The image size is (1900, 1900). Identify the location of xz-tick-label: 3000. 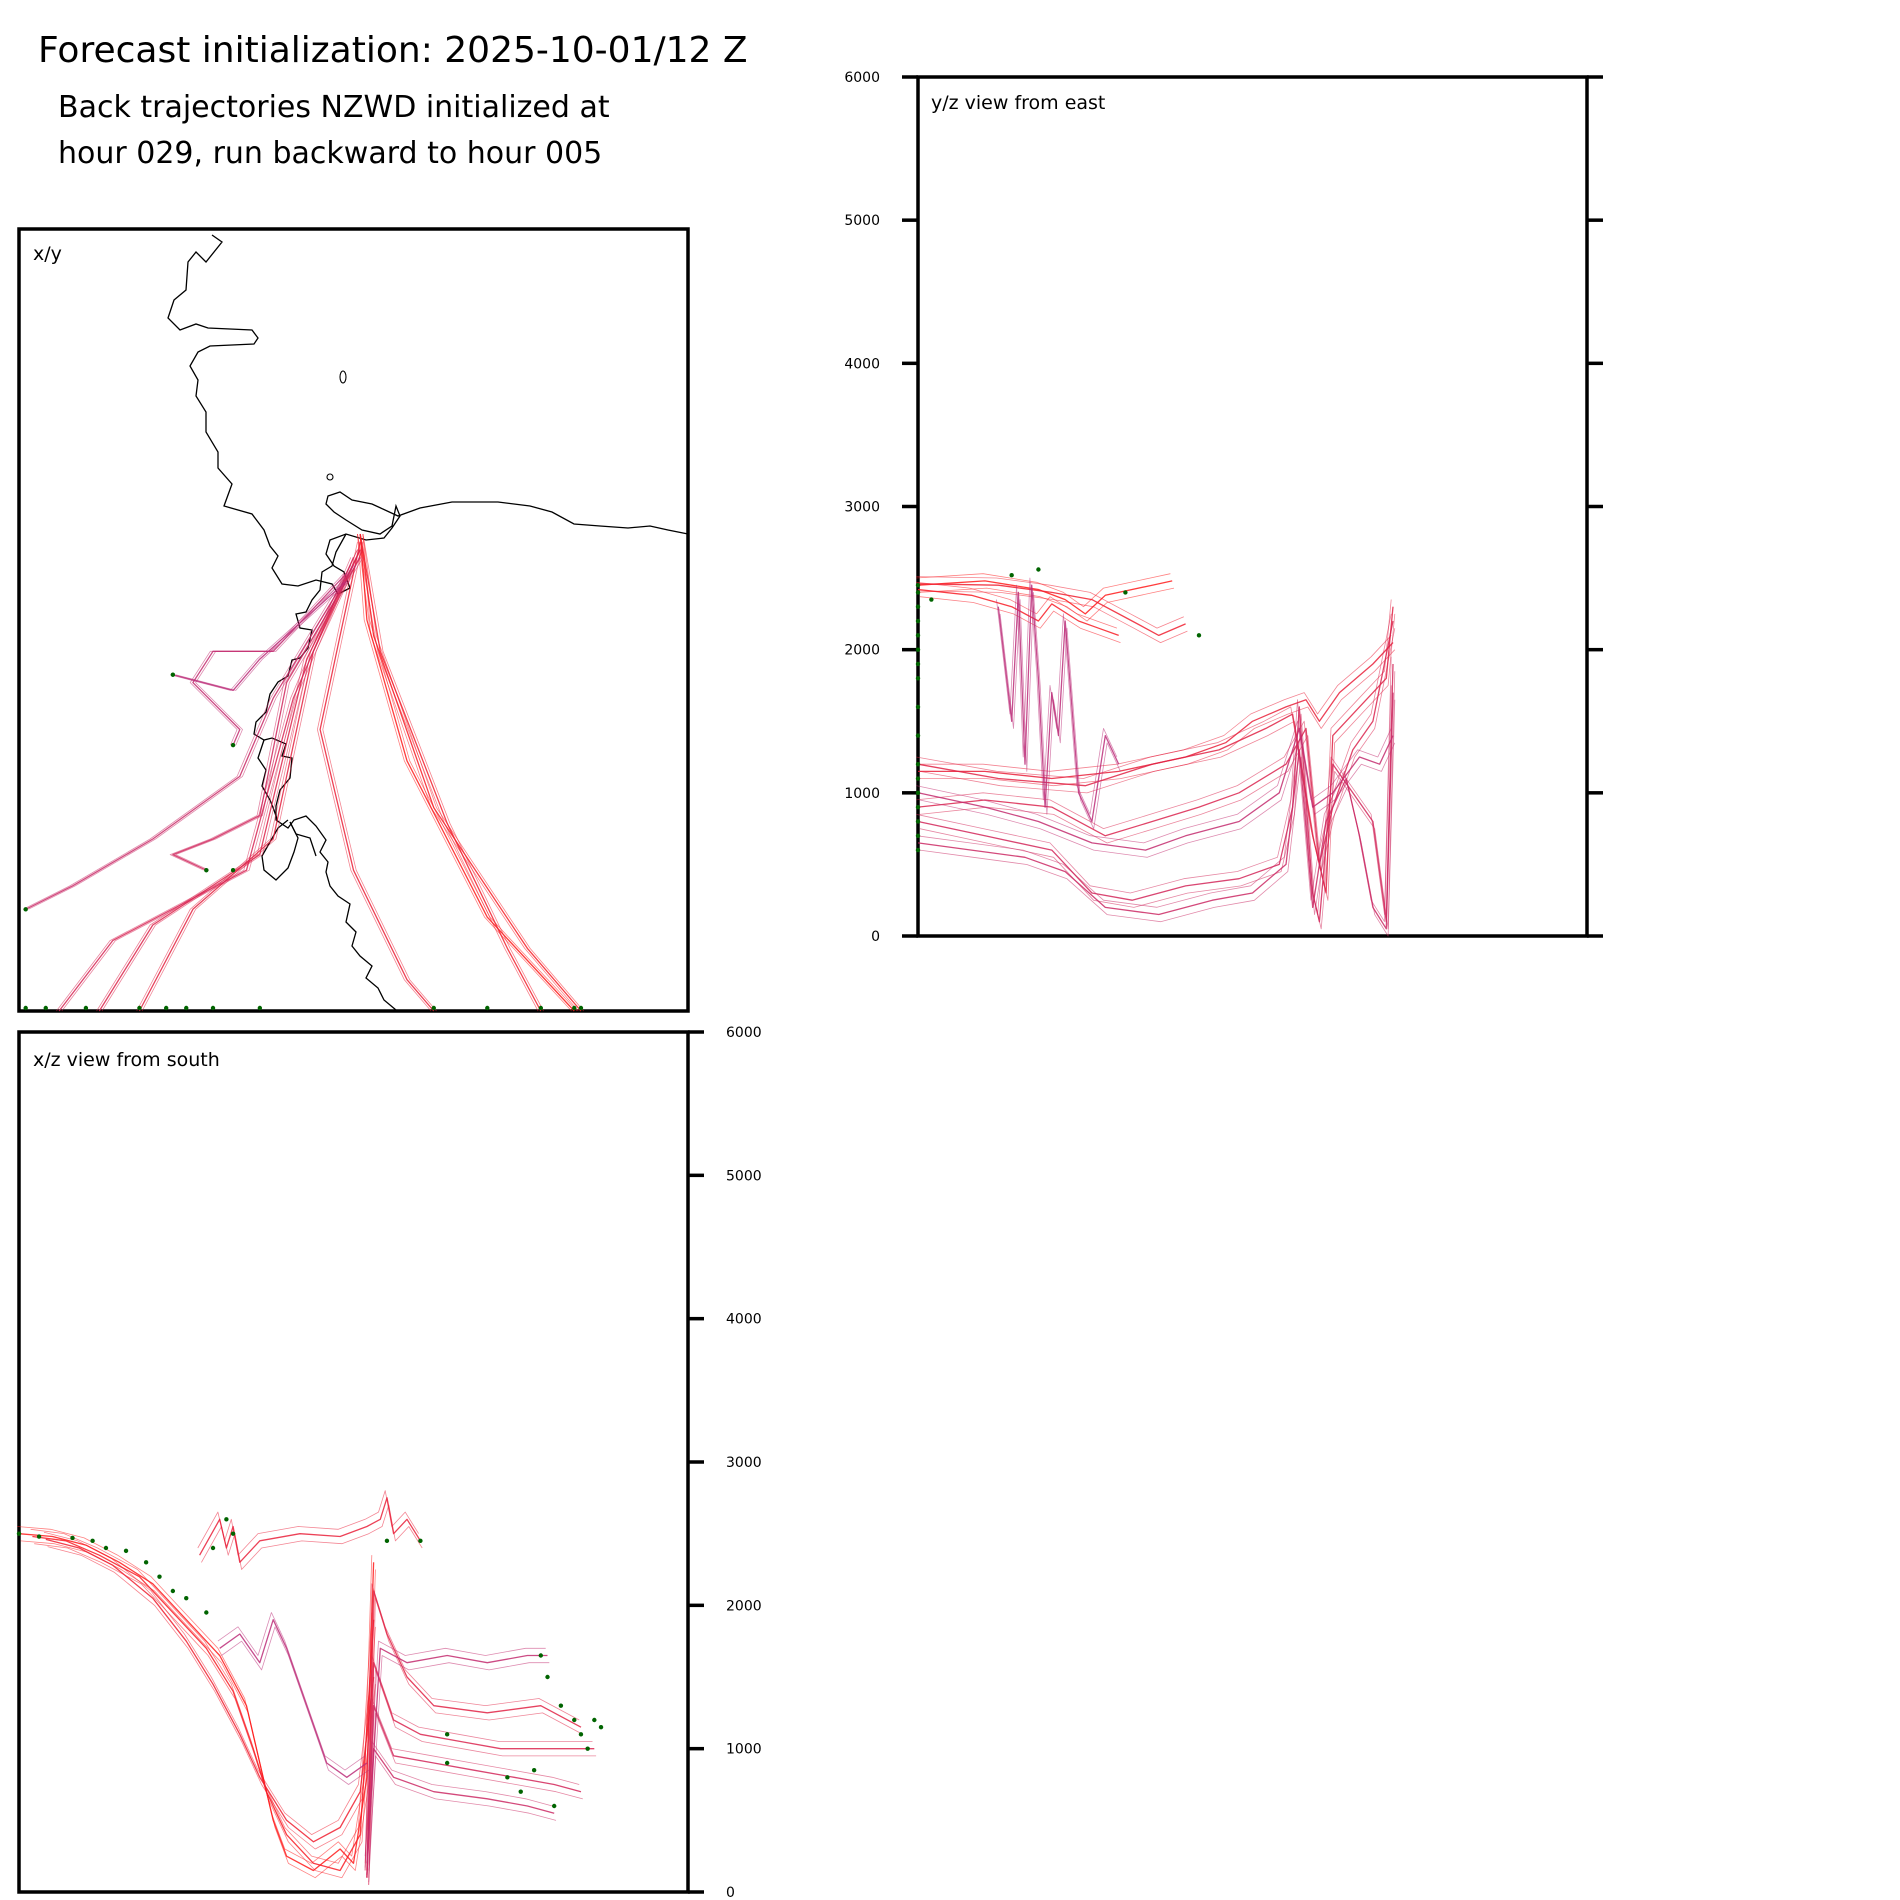
(744, 1463).